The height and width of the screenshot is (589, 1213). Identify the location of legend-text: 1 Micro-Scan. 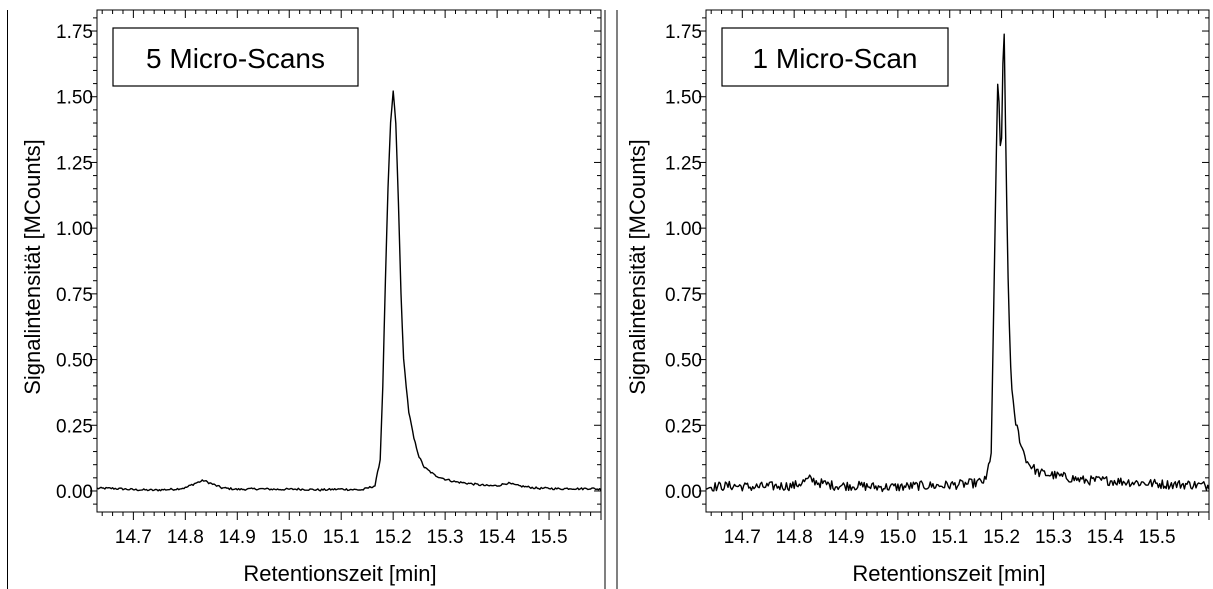
(835, 58).